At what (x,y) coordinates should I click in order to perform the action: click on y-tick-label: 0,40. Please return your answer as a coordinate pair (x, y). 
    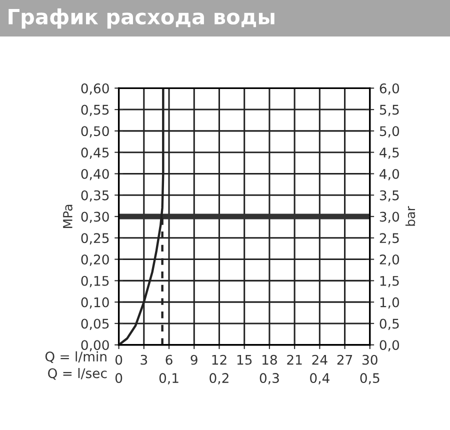
    Looking at the image, I should click on (95, 174).